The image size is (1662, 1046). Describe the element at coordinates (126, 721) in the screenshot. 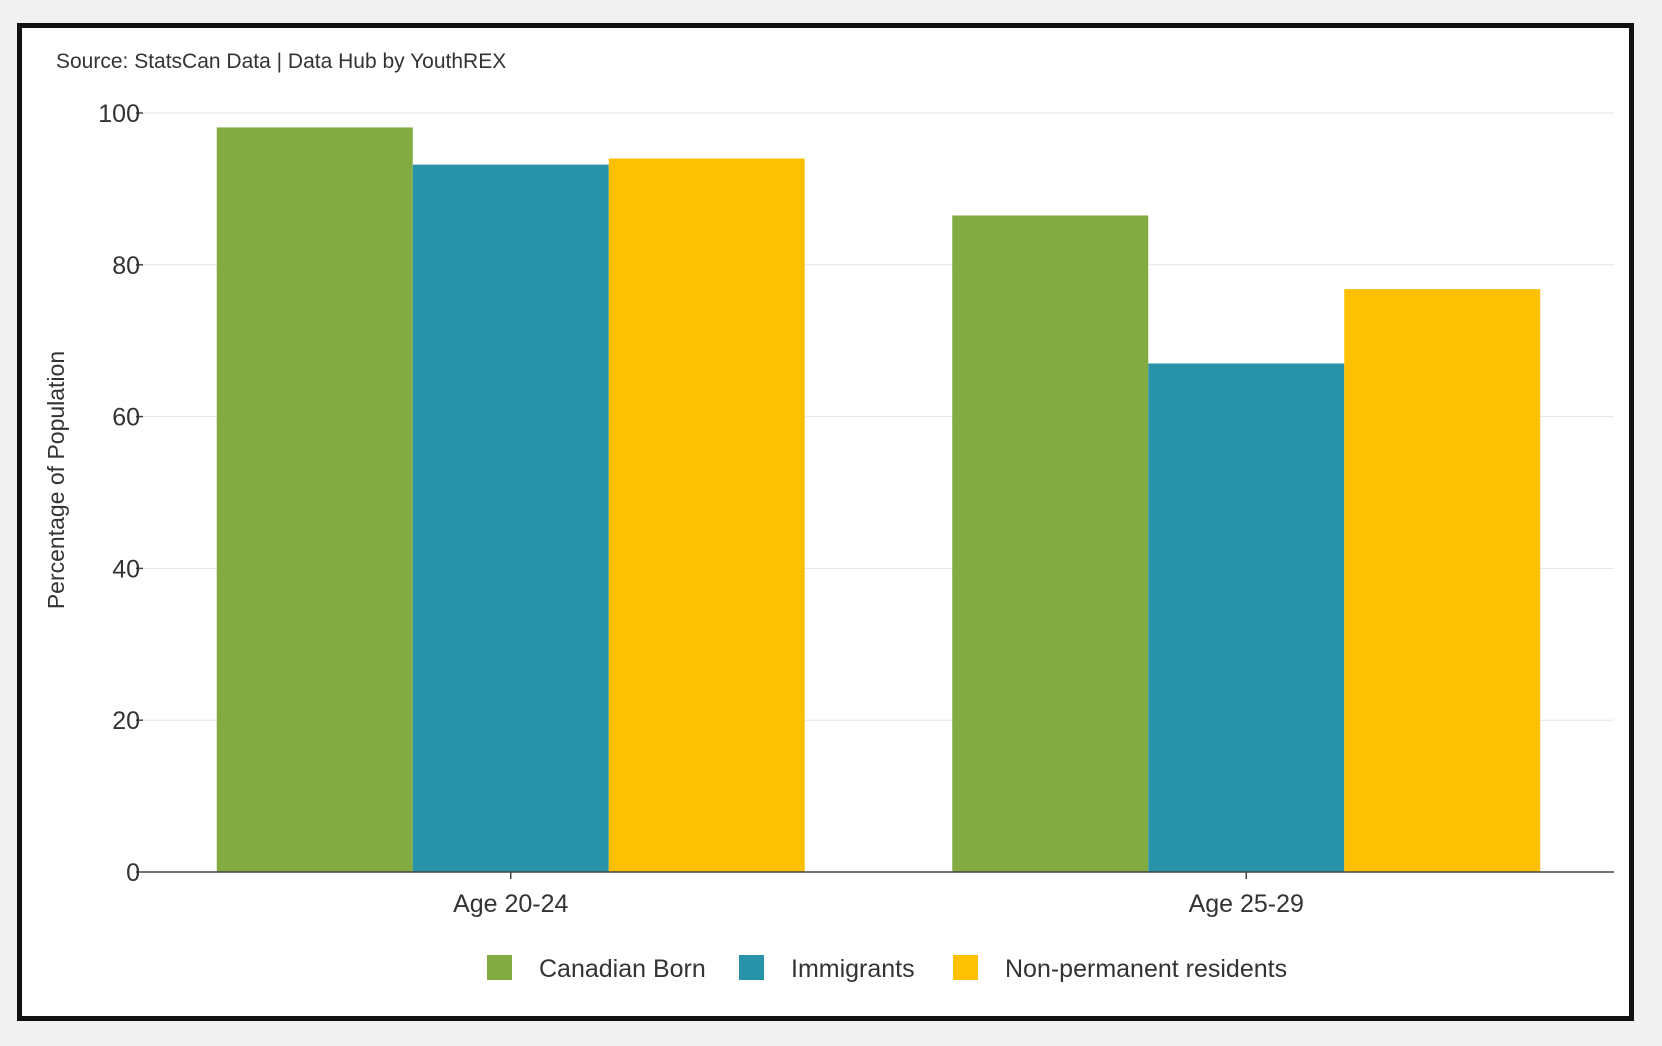

I see `y-tick-label: 20` at that location.